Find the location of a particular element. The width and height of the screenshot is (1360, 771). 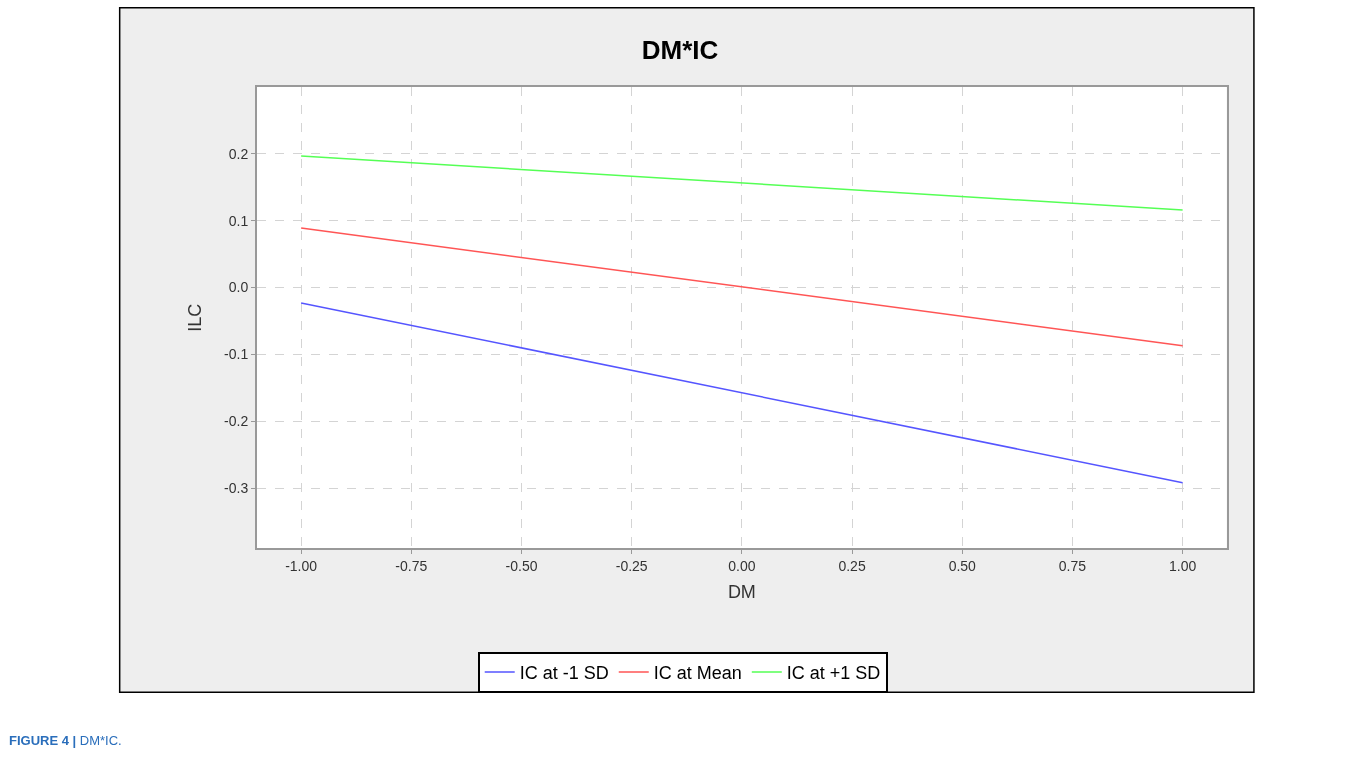

x-tick-label: 0.75 is located at coordinates (1072, 565).